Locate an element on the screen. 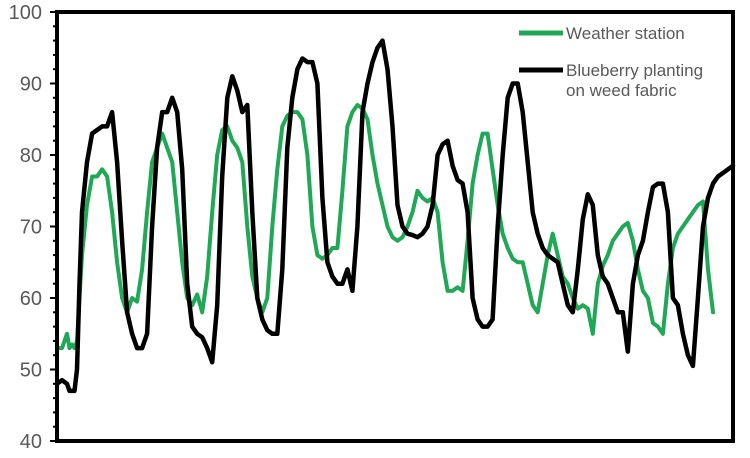  y-tick-label: 90 is located at coordinates (31, 85).